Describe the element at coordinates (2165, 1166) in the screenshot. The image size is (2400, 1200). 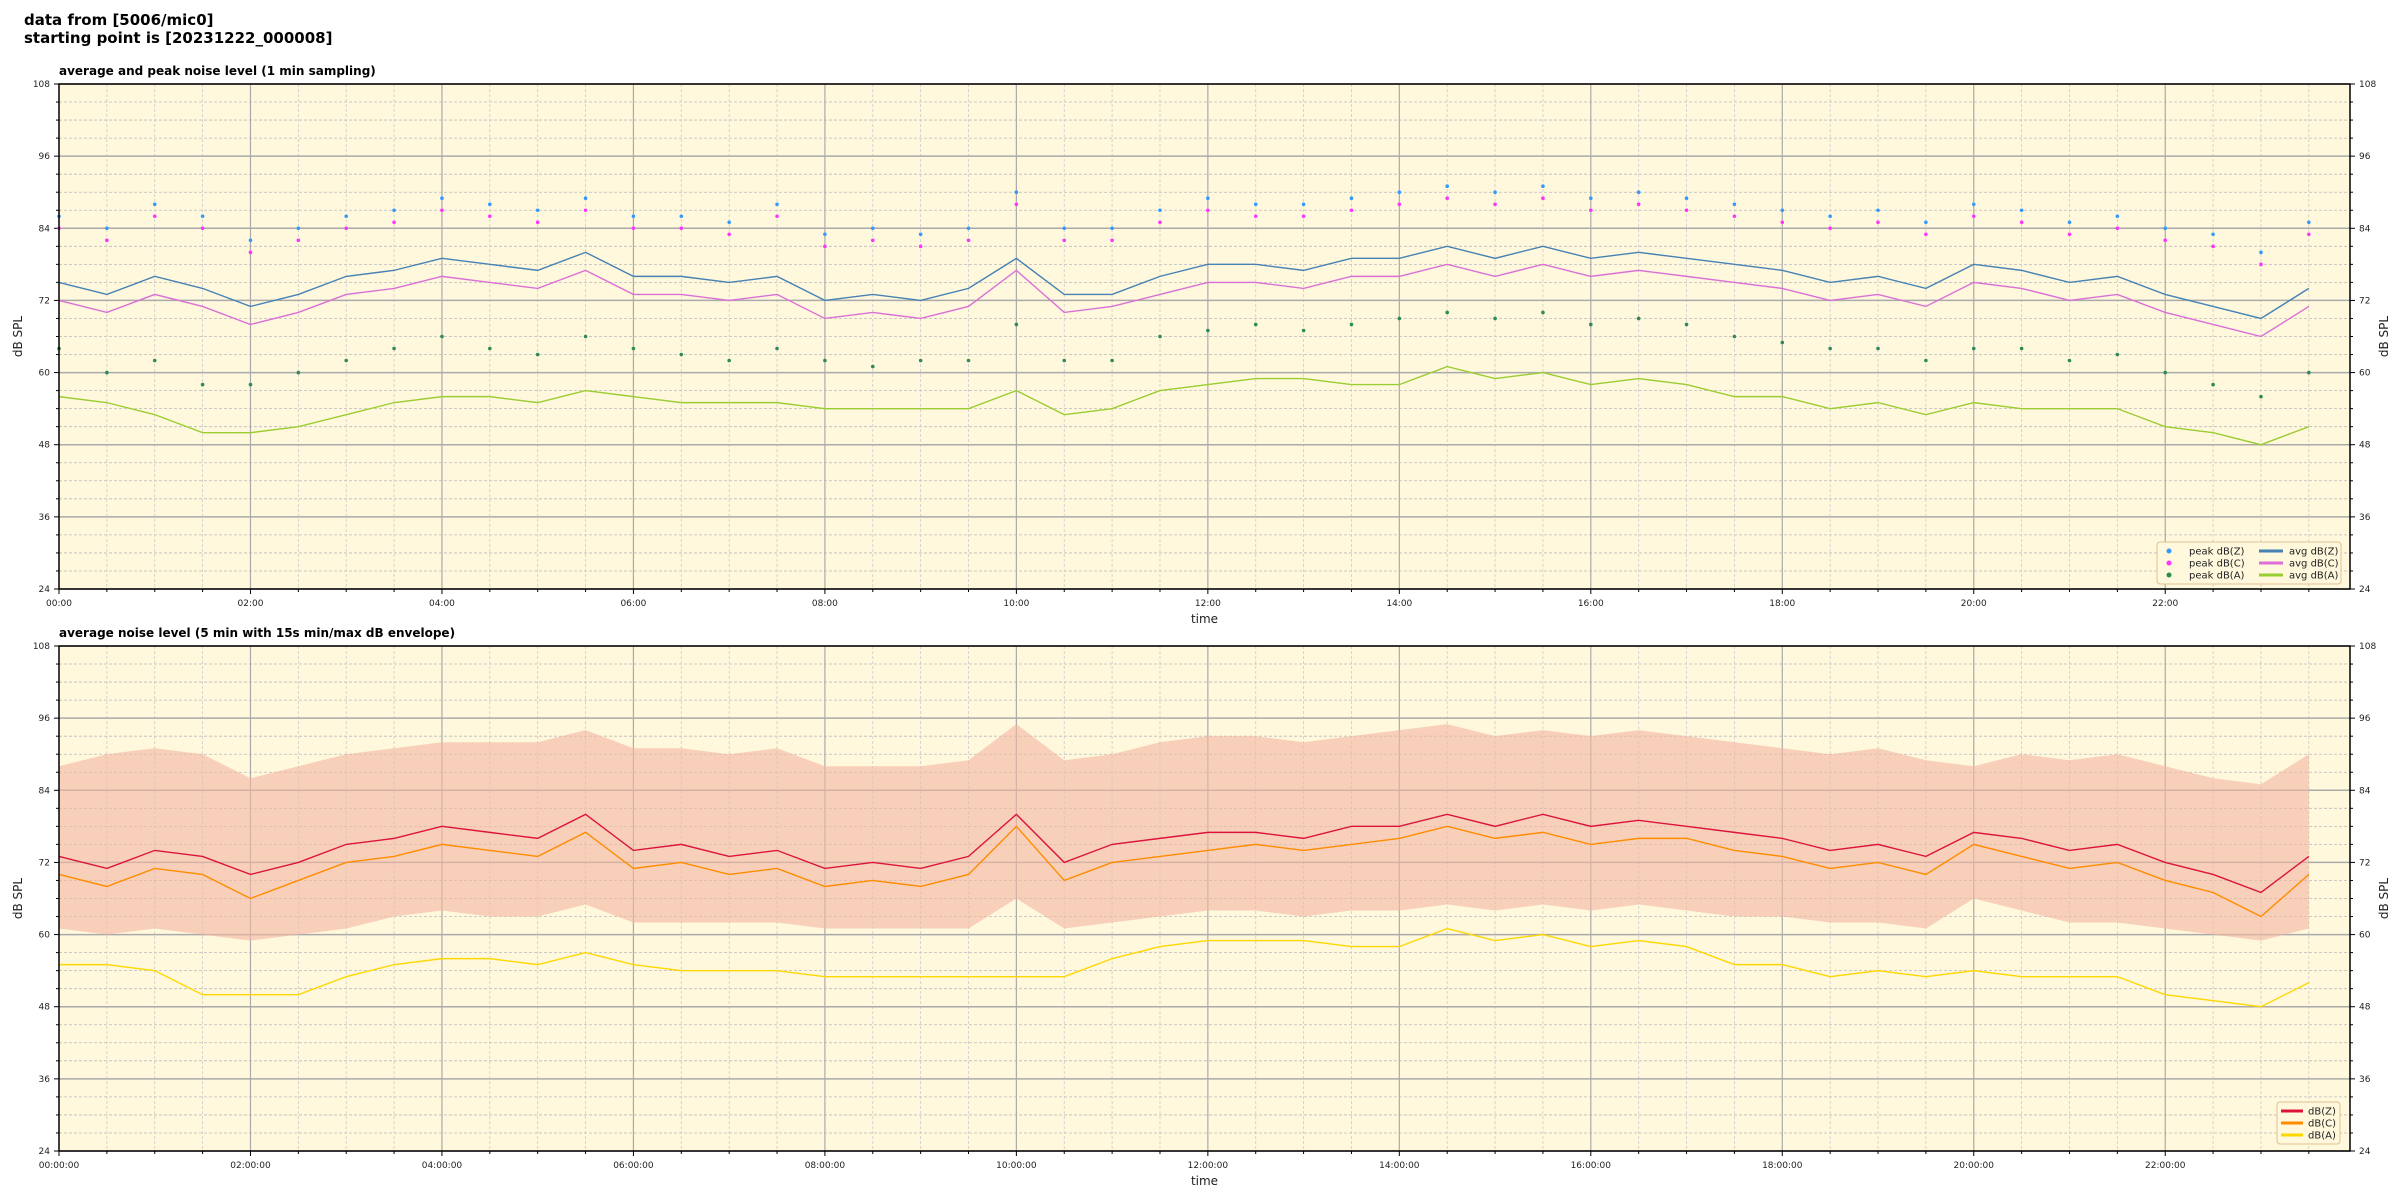
I see `x-tick-label: 22:00:00` at that location.